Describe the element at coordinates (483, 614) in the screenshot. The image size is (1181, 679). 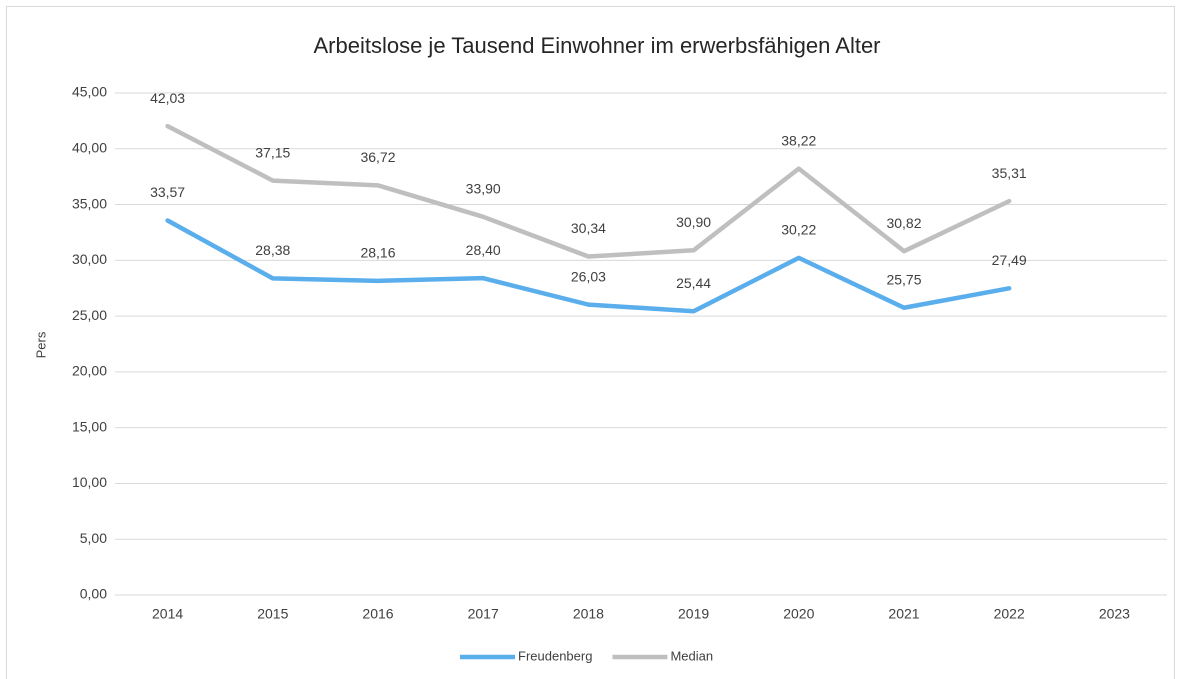
I see `x-tick-label: 2017` at that location.